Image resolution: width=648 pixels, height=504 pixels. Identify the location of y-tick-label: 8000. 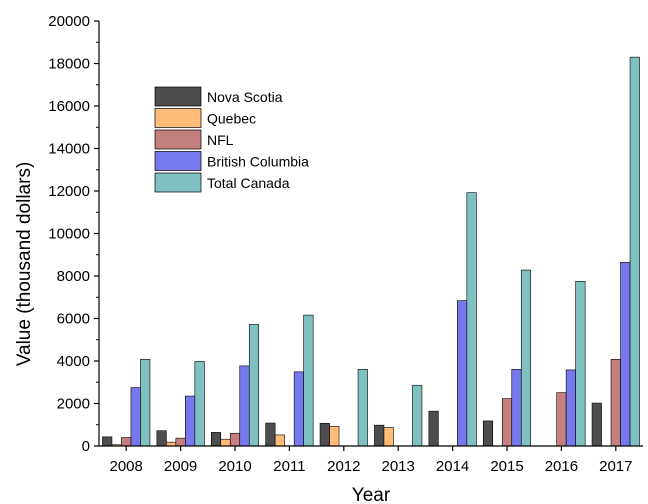
(73, 276).